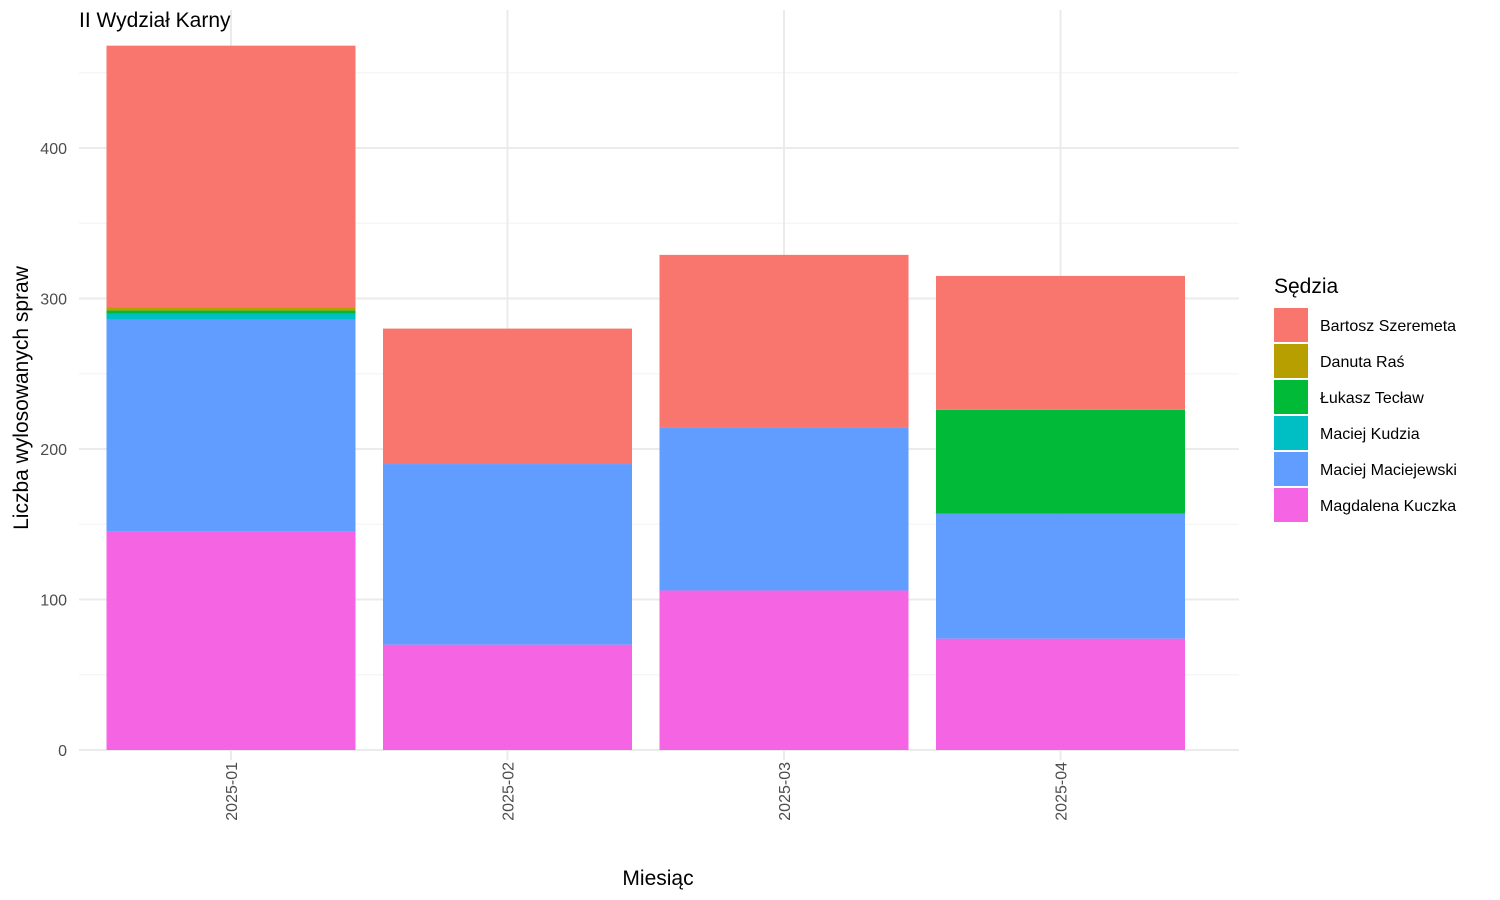 The width and height of the screenshot is (1500, 900). What do you see at coordinates (657, 878) in the screenshot?
I see `x-axis-title: Miesiąc` at bounding box center [657, 878].